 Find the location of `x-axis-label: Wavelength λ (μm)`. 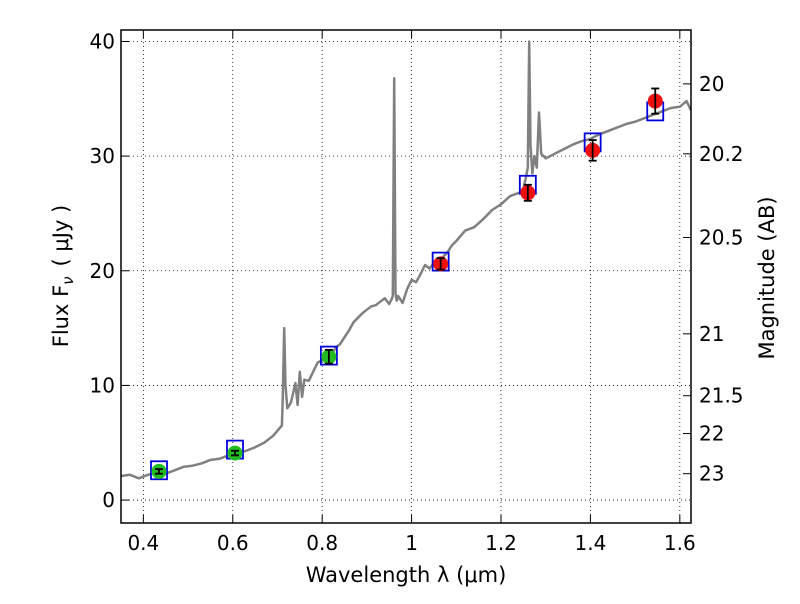

x-axis-label: Wavelength λ (μm) is located at coordinates (406, 575).